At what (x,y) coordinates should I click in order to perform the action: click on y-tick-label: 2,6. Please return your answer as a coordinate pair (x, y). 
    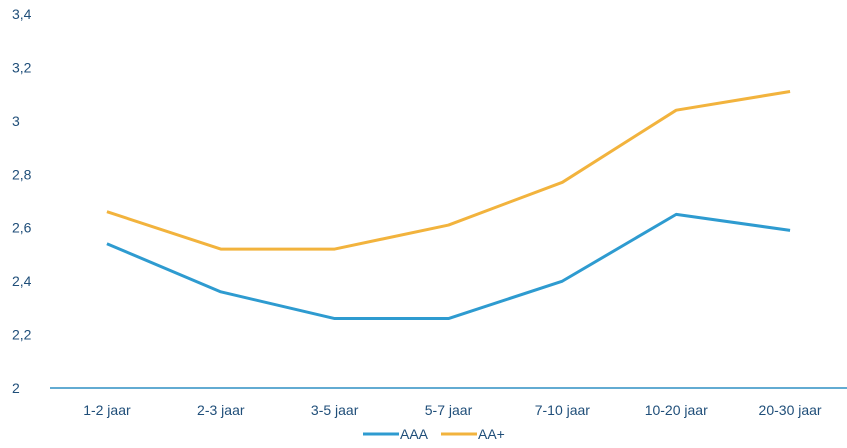
    Looking at the image, I should click on (22, 228).